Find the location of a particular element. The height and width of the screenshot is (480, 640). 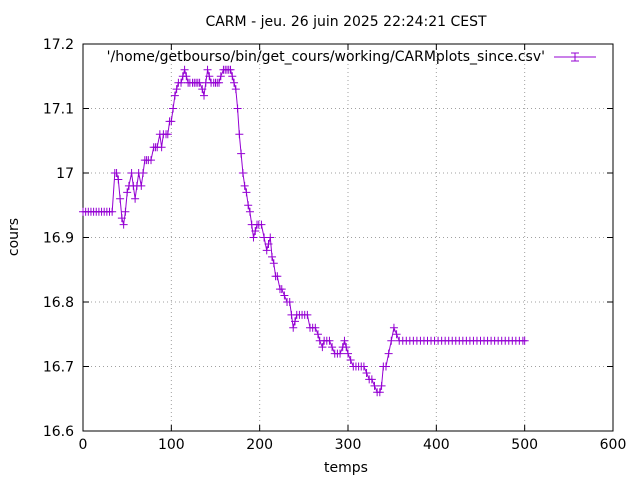

x-tick-label: 0 is located at coordinates (83, 445).